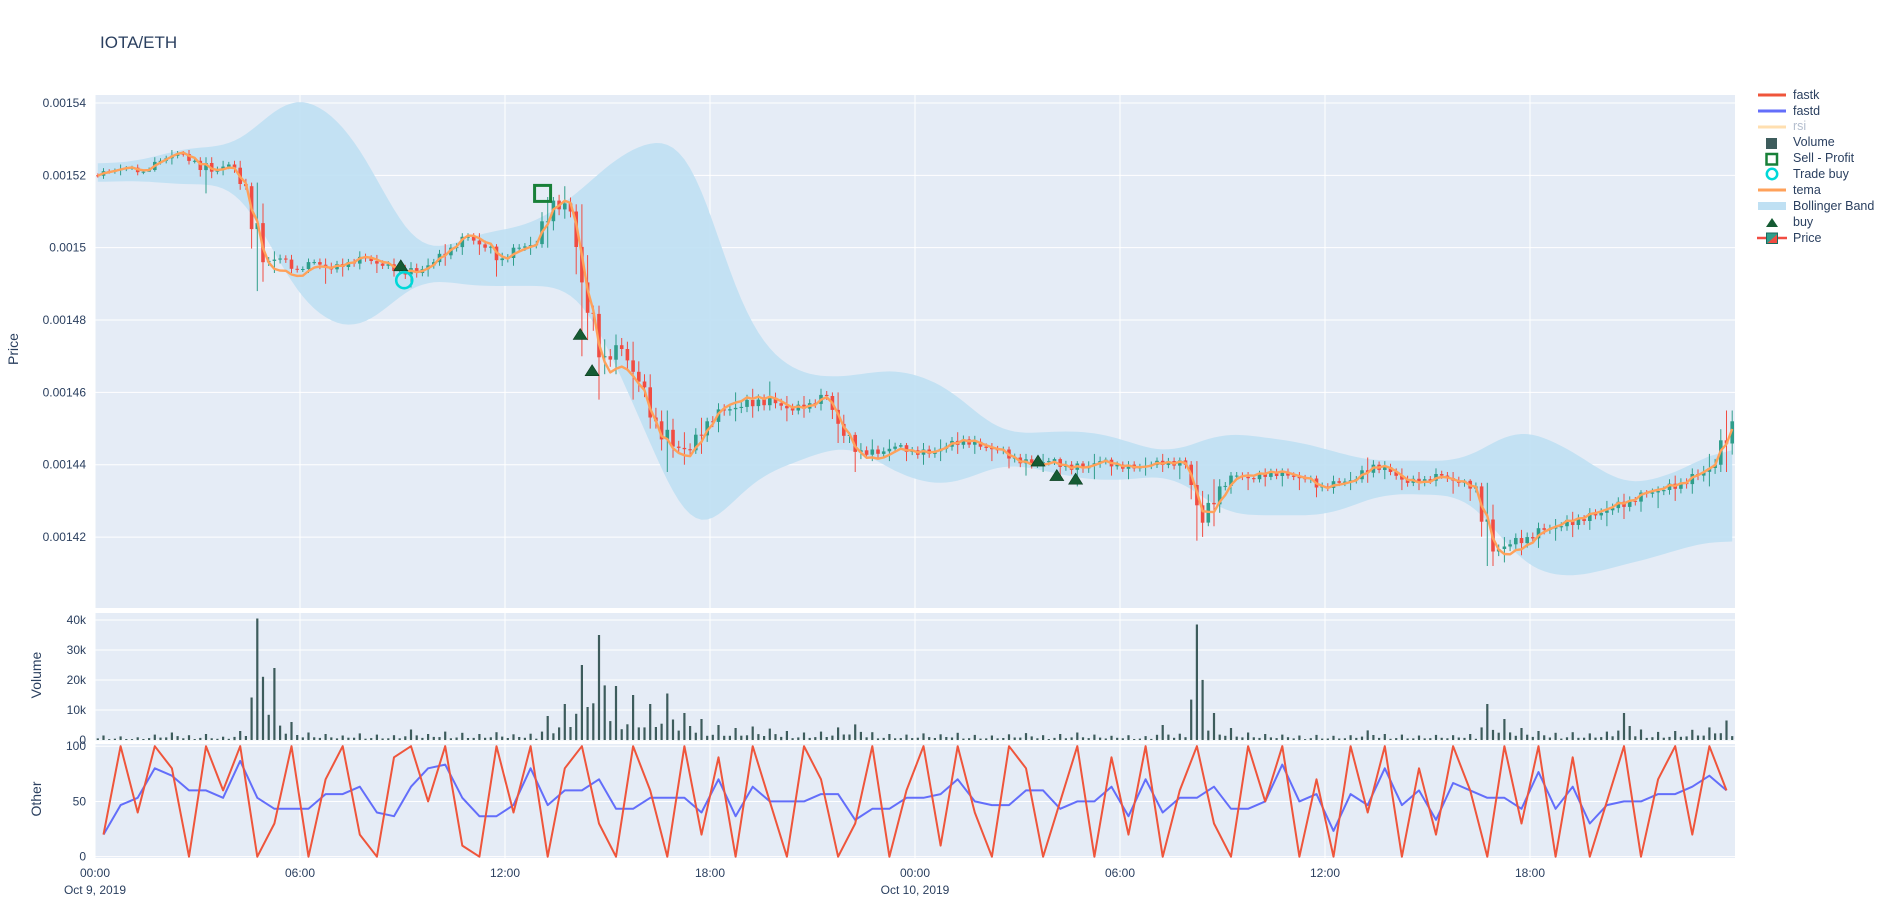  Describe the element at coordinates (65, 465) in the screenshot. I see `svg-text: 0.00144` at that location.